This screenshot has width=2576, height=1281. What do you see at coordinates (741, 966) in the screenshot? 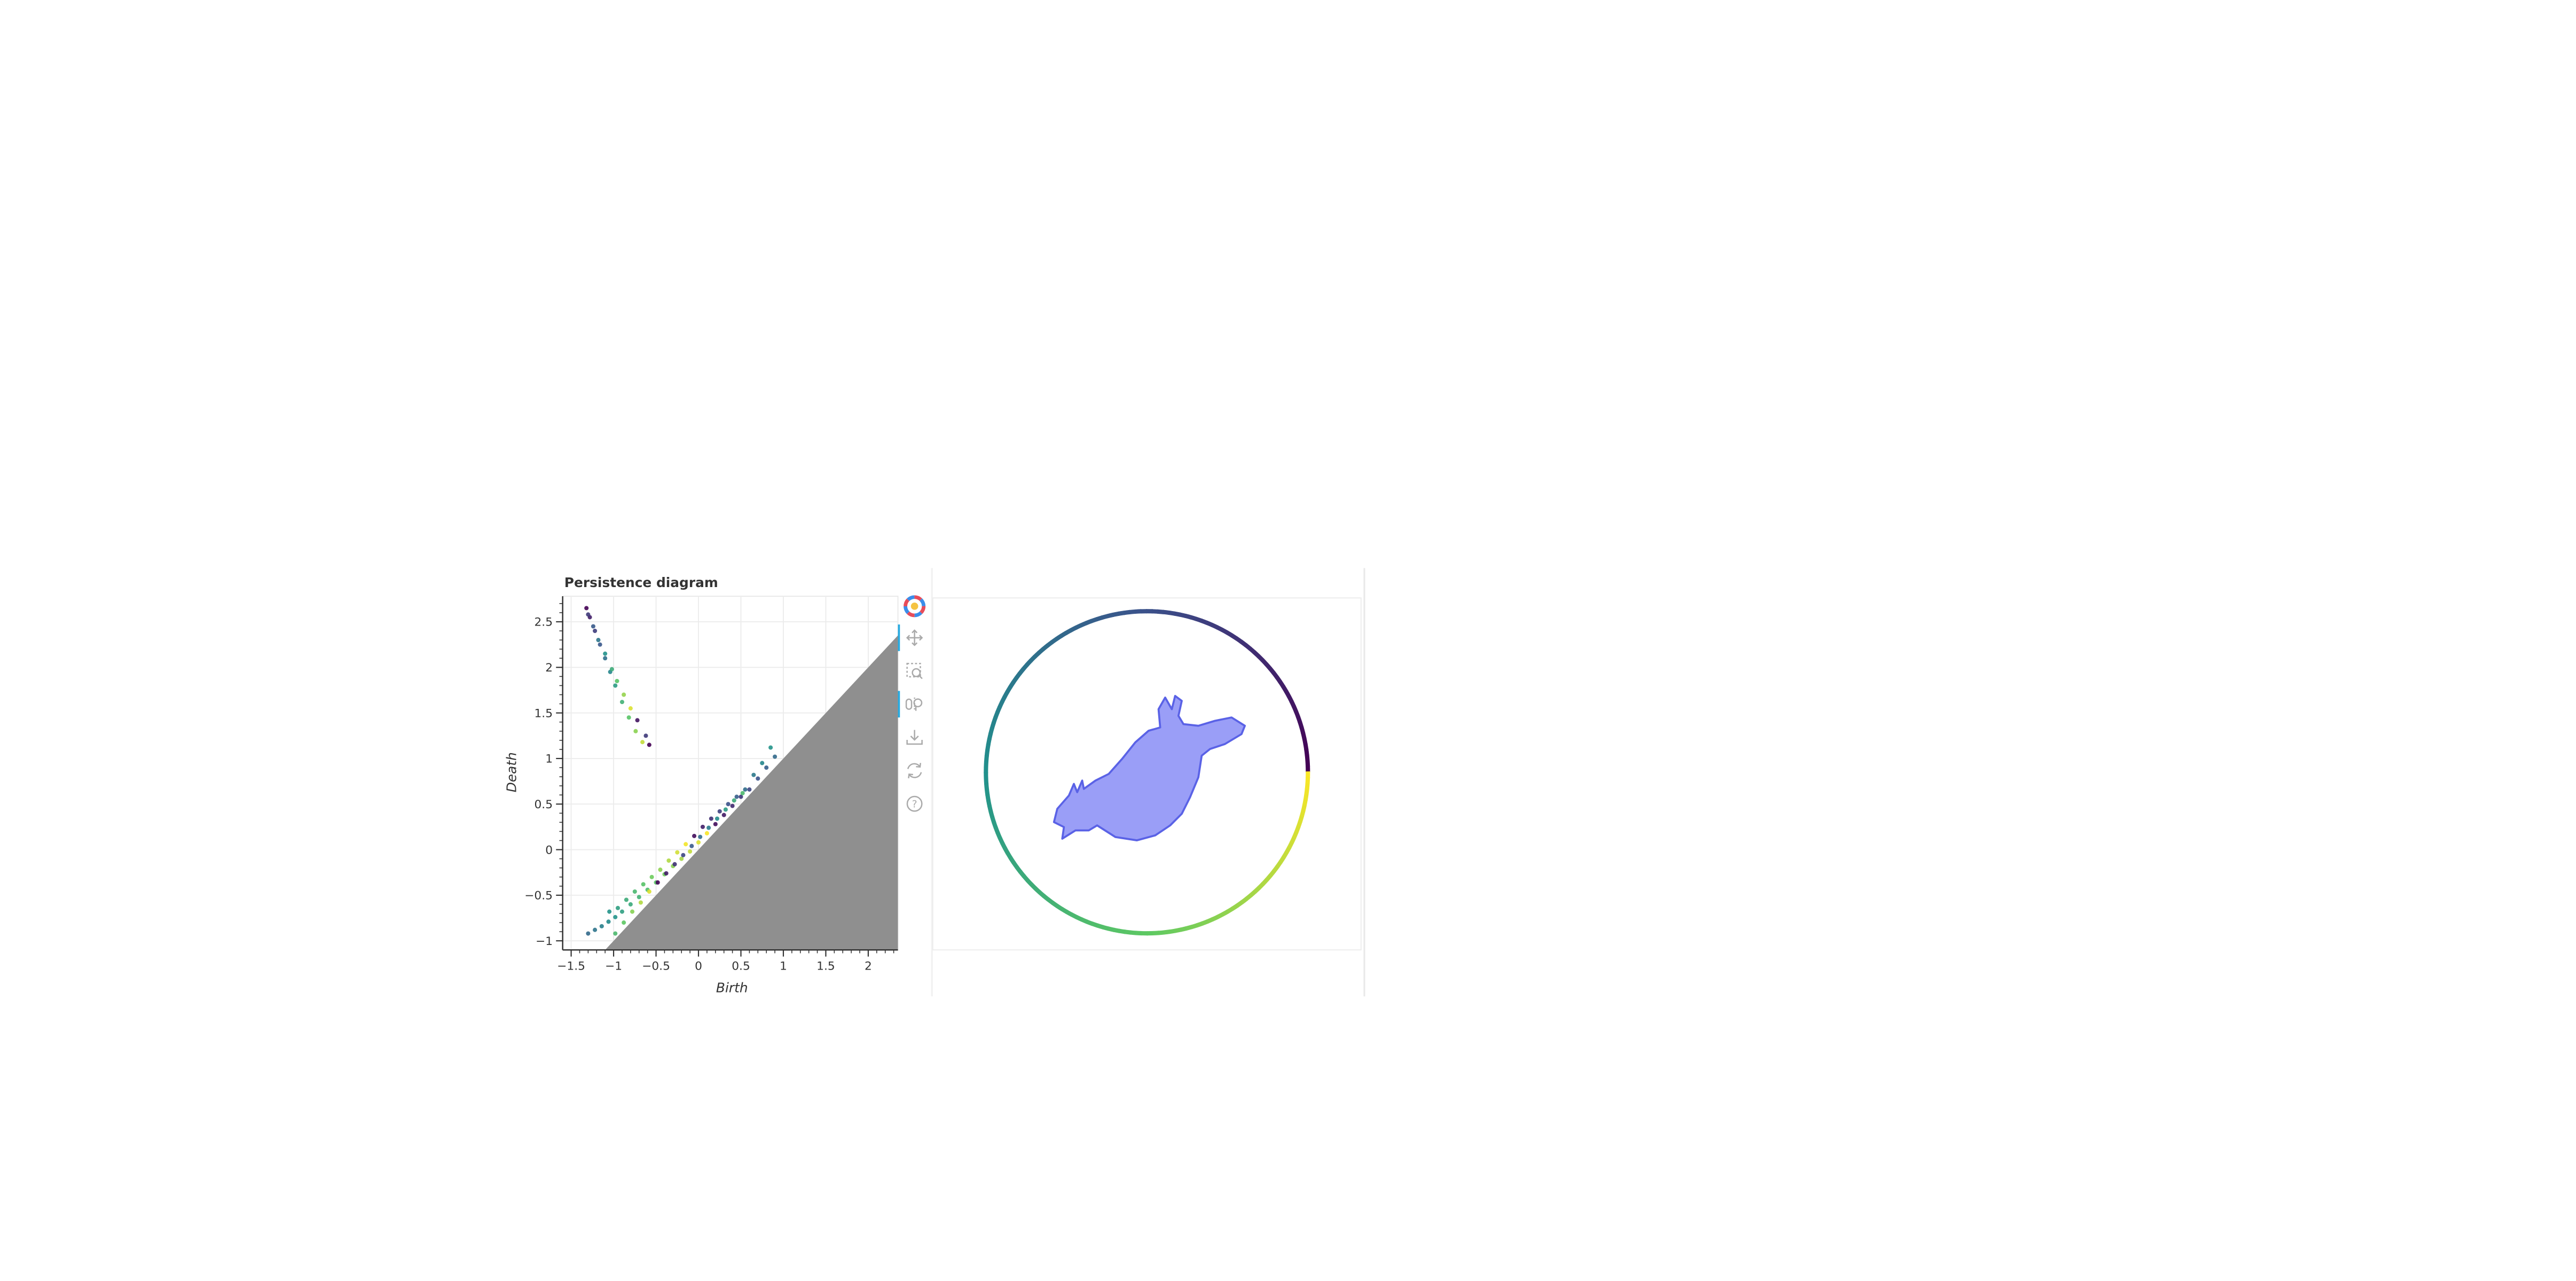
I see `x-tick-label: 0.5` at bounding box center [741, 966].